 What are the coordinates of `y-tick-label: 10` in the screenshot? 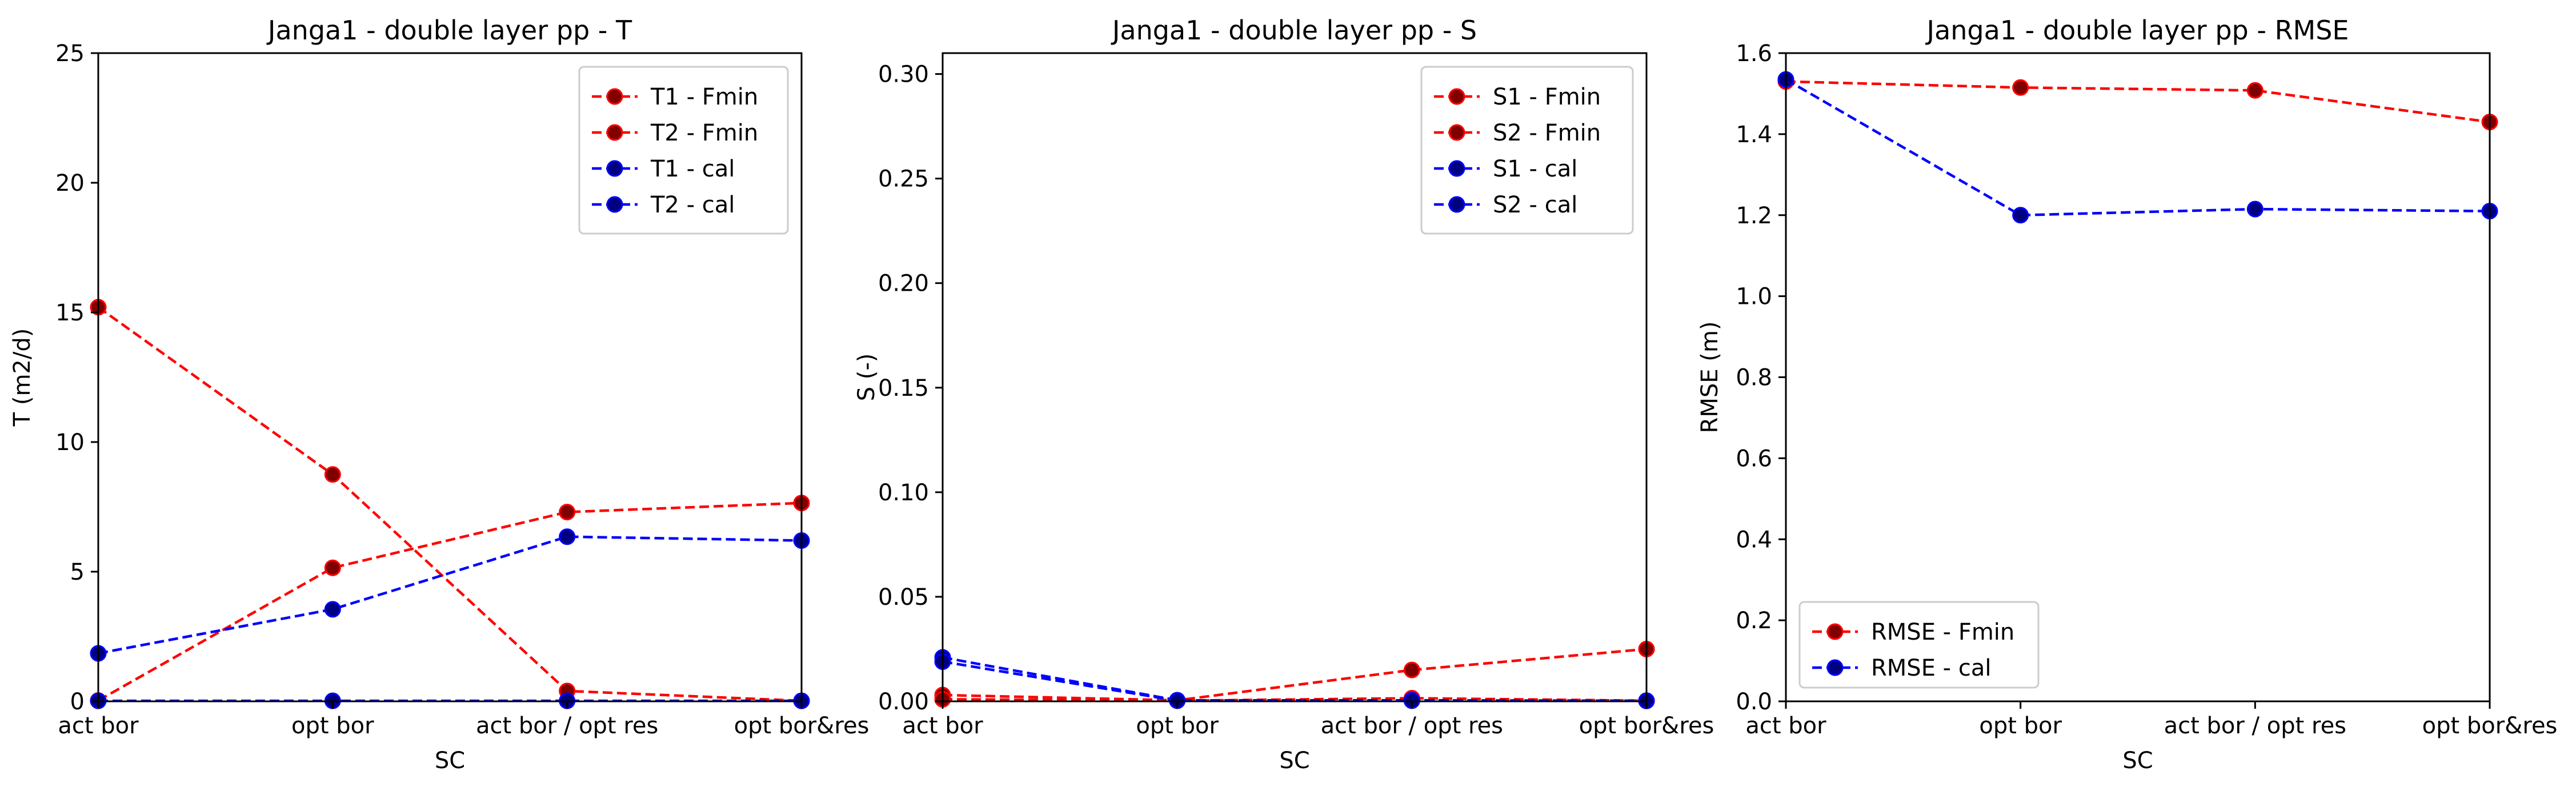 It's located at (70, 442).